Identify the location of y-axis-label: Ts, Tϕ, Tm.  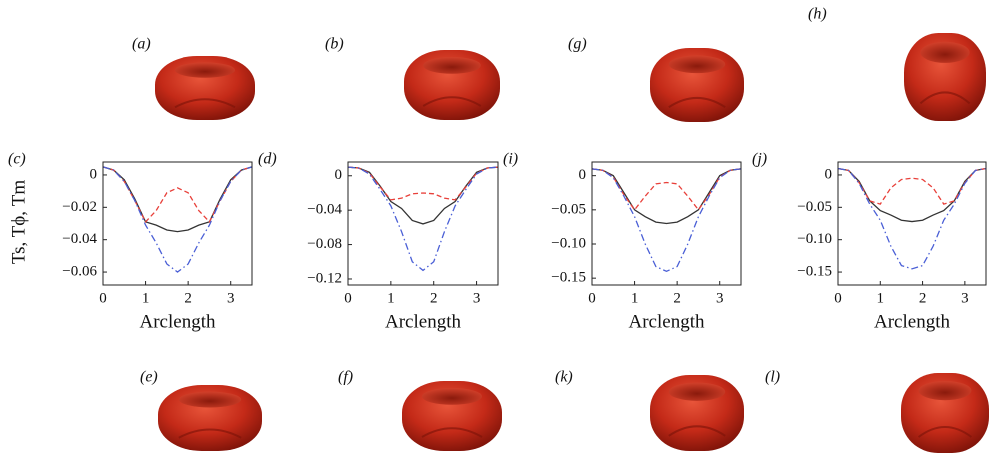
(18, 222).